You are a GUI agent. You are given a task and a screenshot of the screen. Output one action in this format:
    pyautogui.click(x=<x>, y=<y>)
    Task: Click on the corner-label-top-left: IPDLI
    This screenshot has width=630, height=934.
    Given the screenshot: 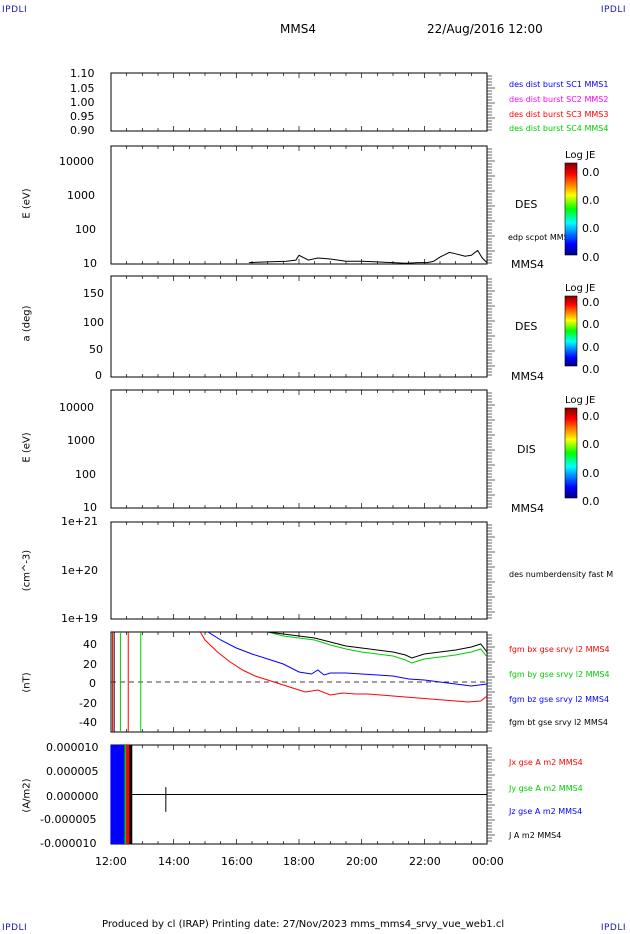 What is the action you would take?
    pyautogui.click(x=15, y=10)
    